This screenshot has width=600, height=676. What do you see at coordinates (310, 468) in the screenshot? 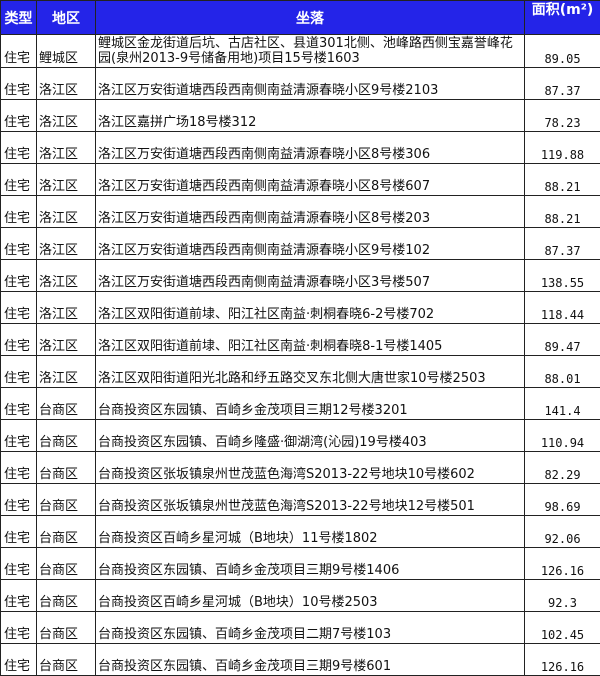
I see `location-cell: 台商投资区张坂镇泉州世茂蓝色海湾S2013-22号地块10号楼602` at bounding box center [310, 468].